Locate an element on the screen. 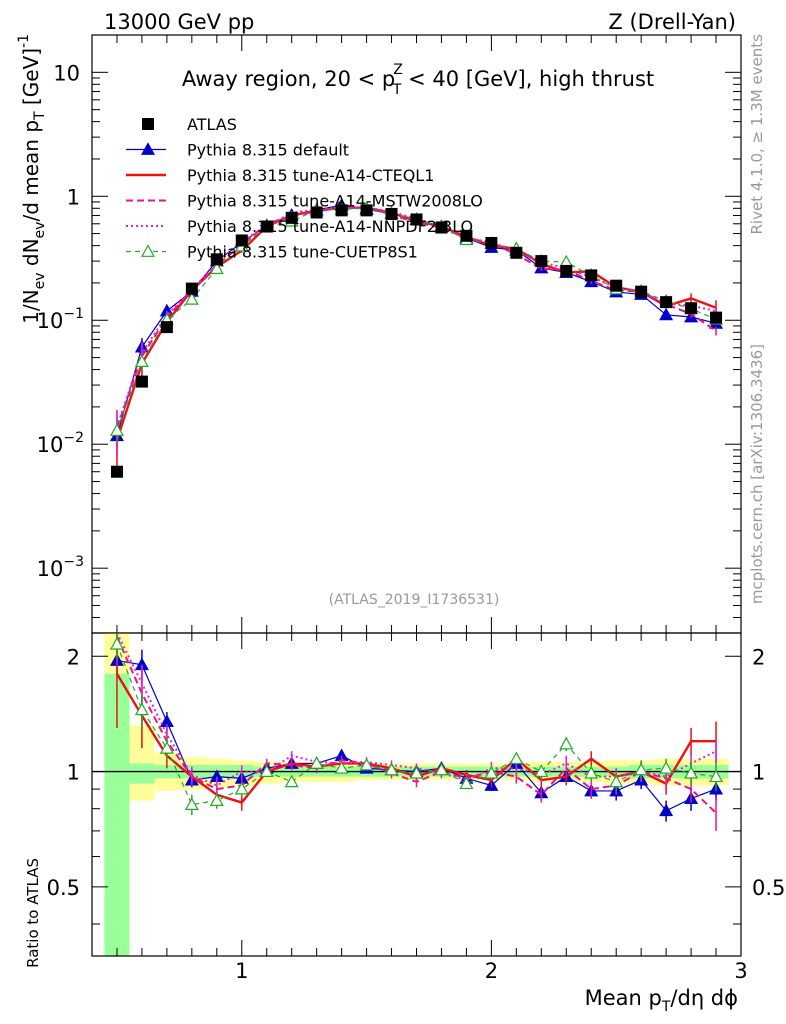 The width and height of the screenshot is (786, 1024). y-tick-label: 10⁻³ is located at coordinates (60, 567).